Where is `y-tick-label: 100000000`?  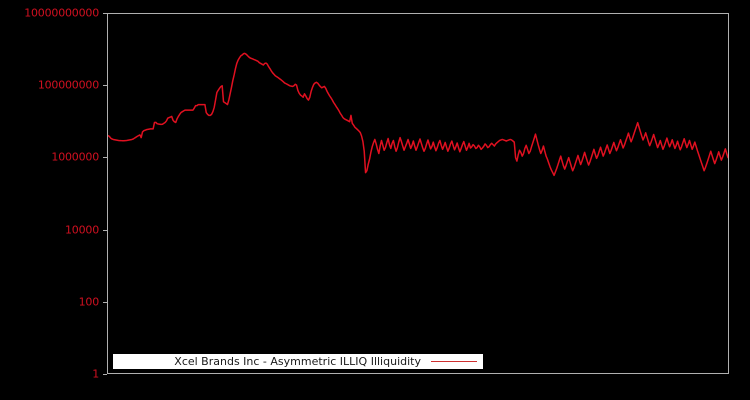
y-tick-label: 100000000 is located at coordinates (68, 85).